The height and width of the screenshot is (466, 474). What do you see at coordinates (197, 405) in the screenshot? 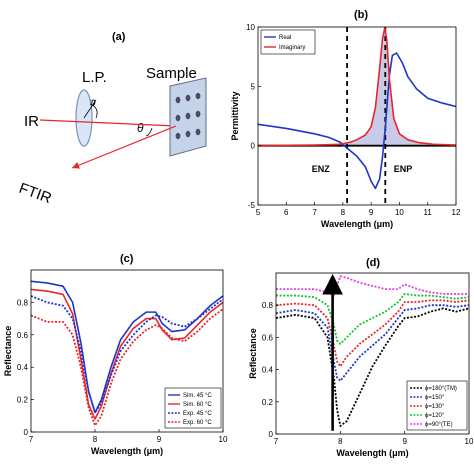
I see `legend-entry: Sim. 60 °C` at bounding box center [197, 405].